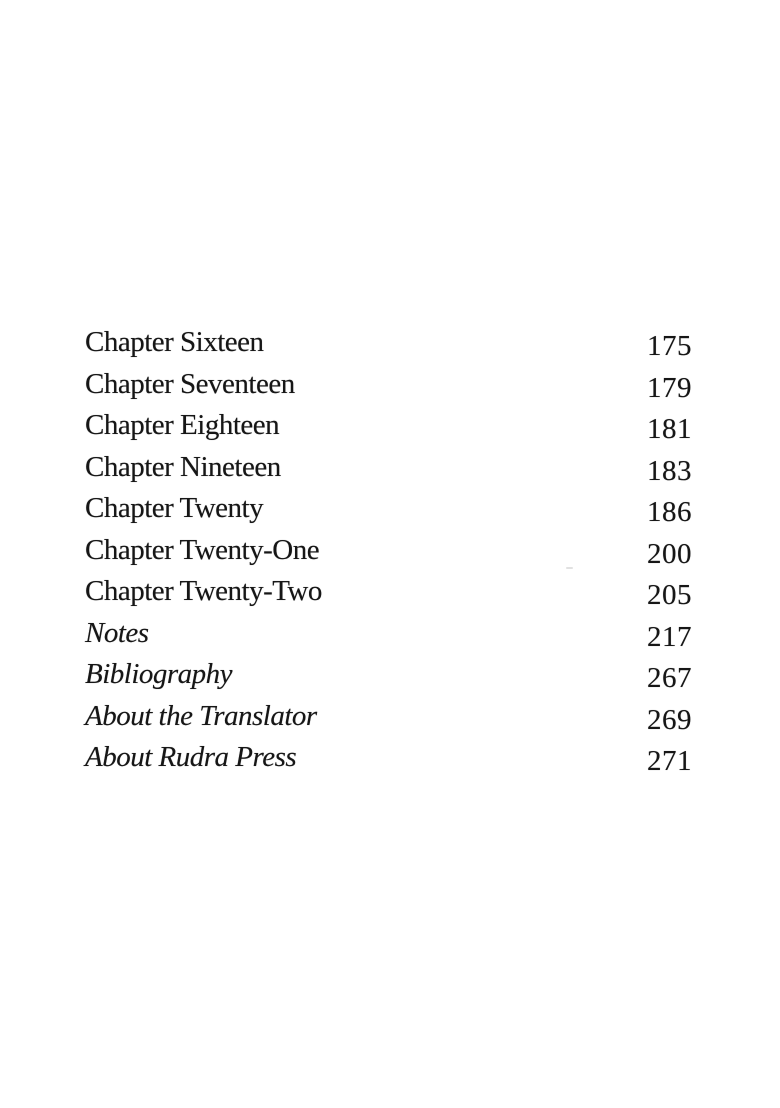 This screenshot has height=1108, width=780. I want to click on toc-entry-page: 200, so click(669, 553).